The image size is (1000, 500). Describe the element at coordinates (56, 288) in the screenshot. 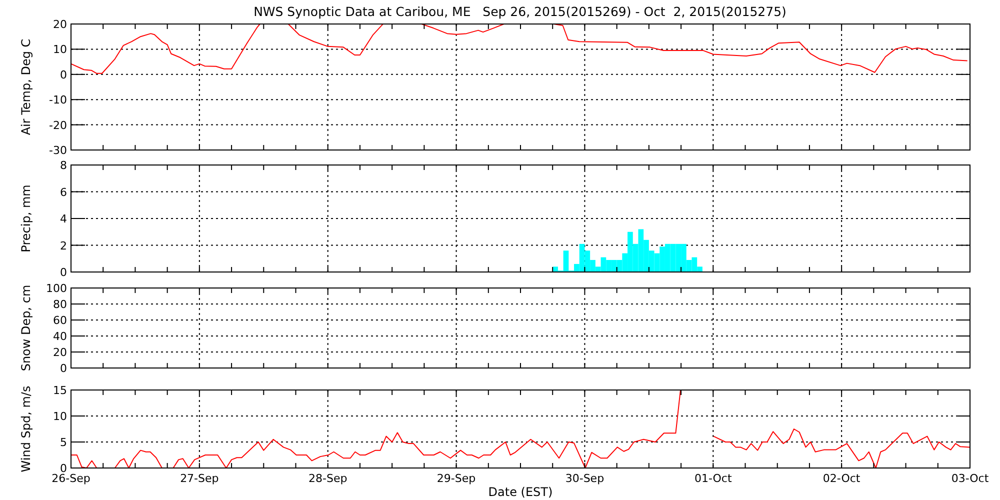

I see `y-tick-label: 100` at that location.